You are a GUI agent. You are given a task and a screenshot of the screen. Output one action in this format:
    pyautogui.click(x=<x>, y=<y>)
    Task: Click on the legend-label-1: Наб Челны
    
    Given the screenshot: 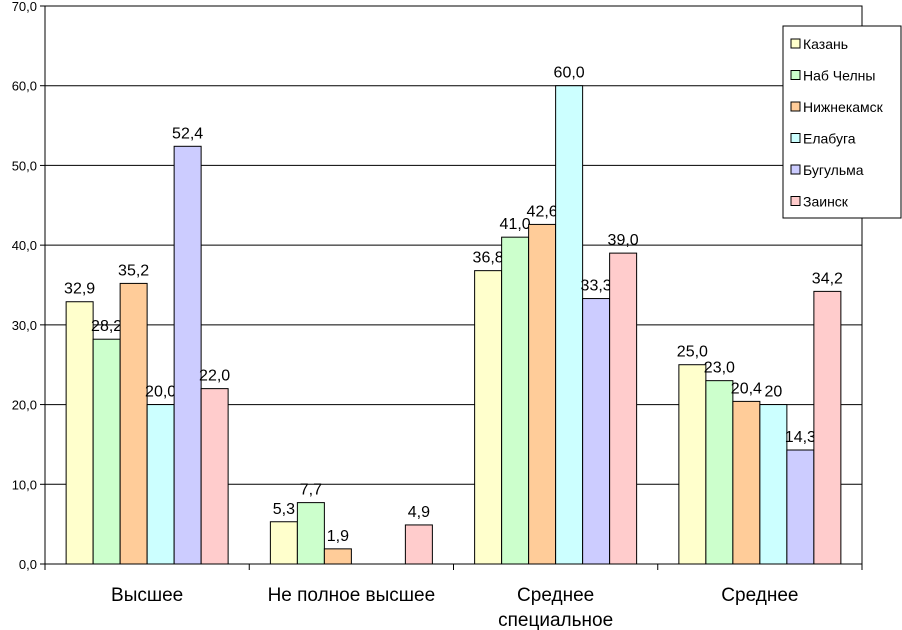 What is the action you would take?
    pyautogui.click(x=839, y=76)
    